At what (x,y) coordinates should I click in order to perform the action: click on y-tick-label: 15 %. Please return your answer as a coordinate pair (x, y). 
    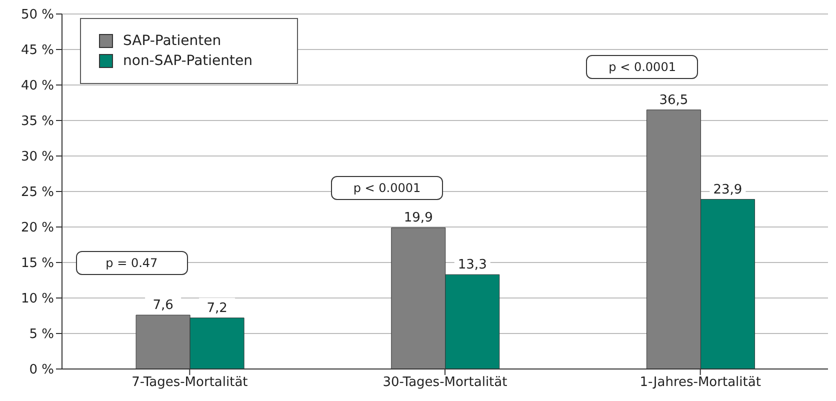
    Looking at the image, I should click on (37, 264).